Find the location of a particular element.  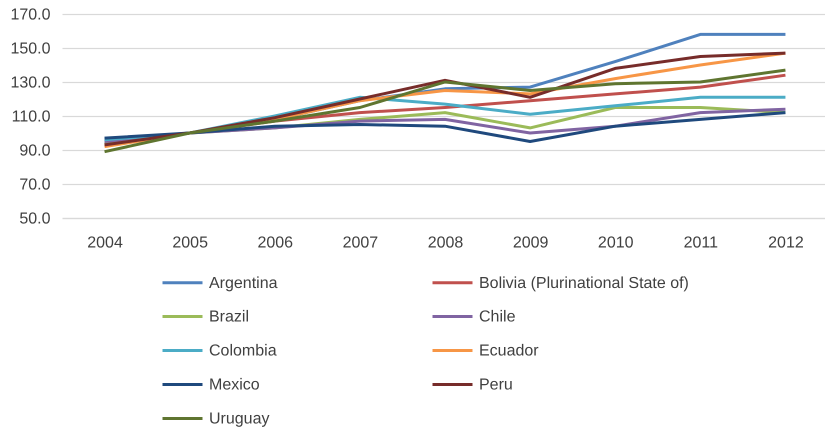

x-tick-label: 2009 is located at coordinates (530, 243).